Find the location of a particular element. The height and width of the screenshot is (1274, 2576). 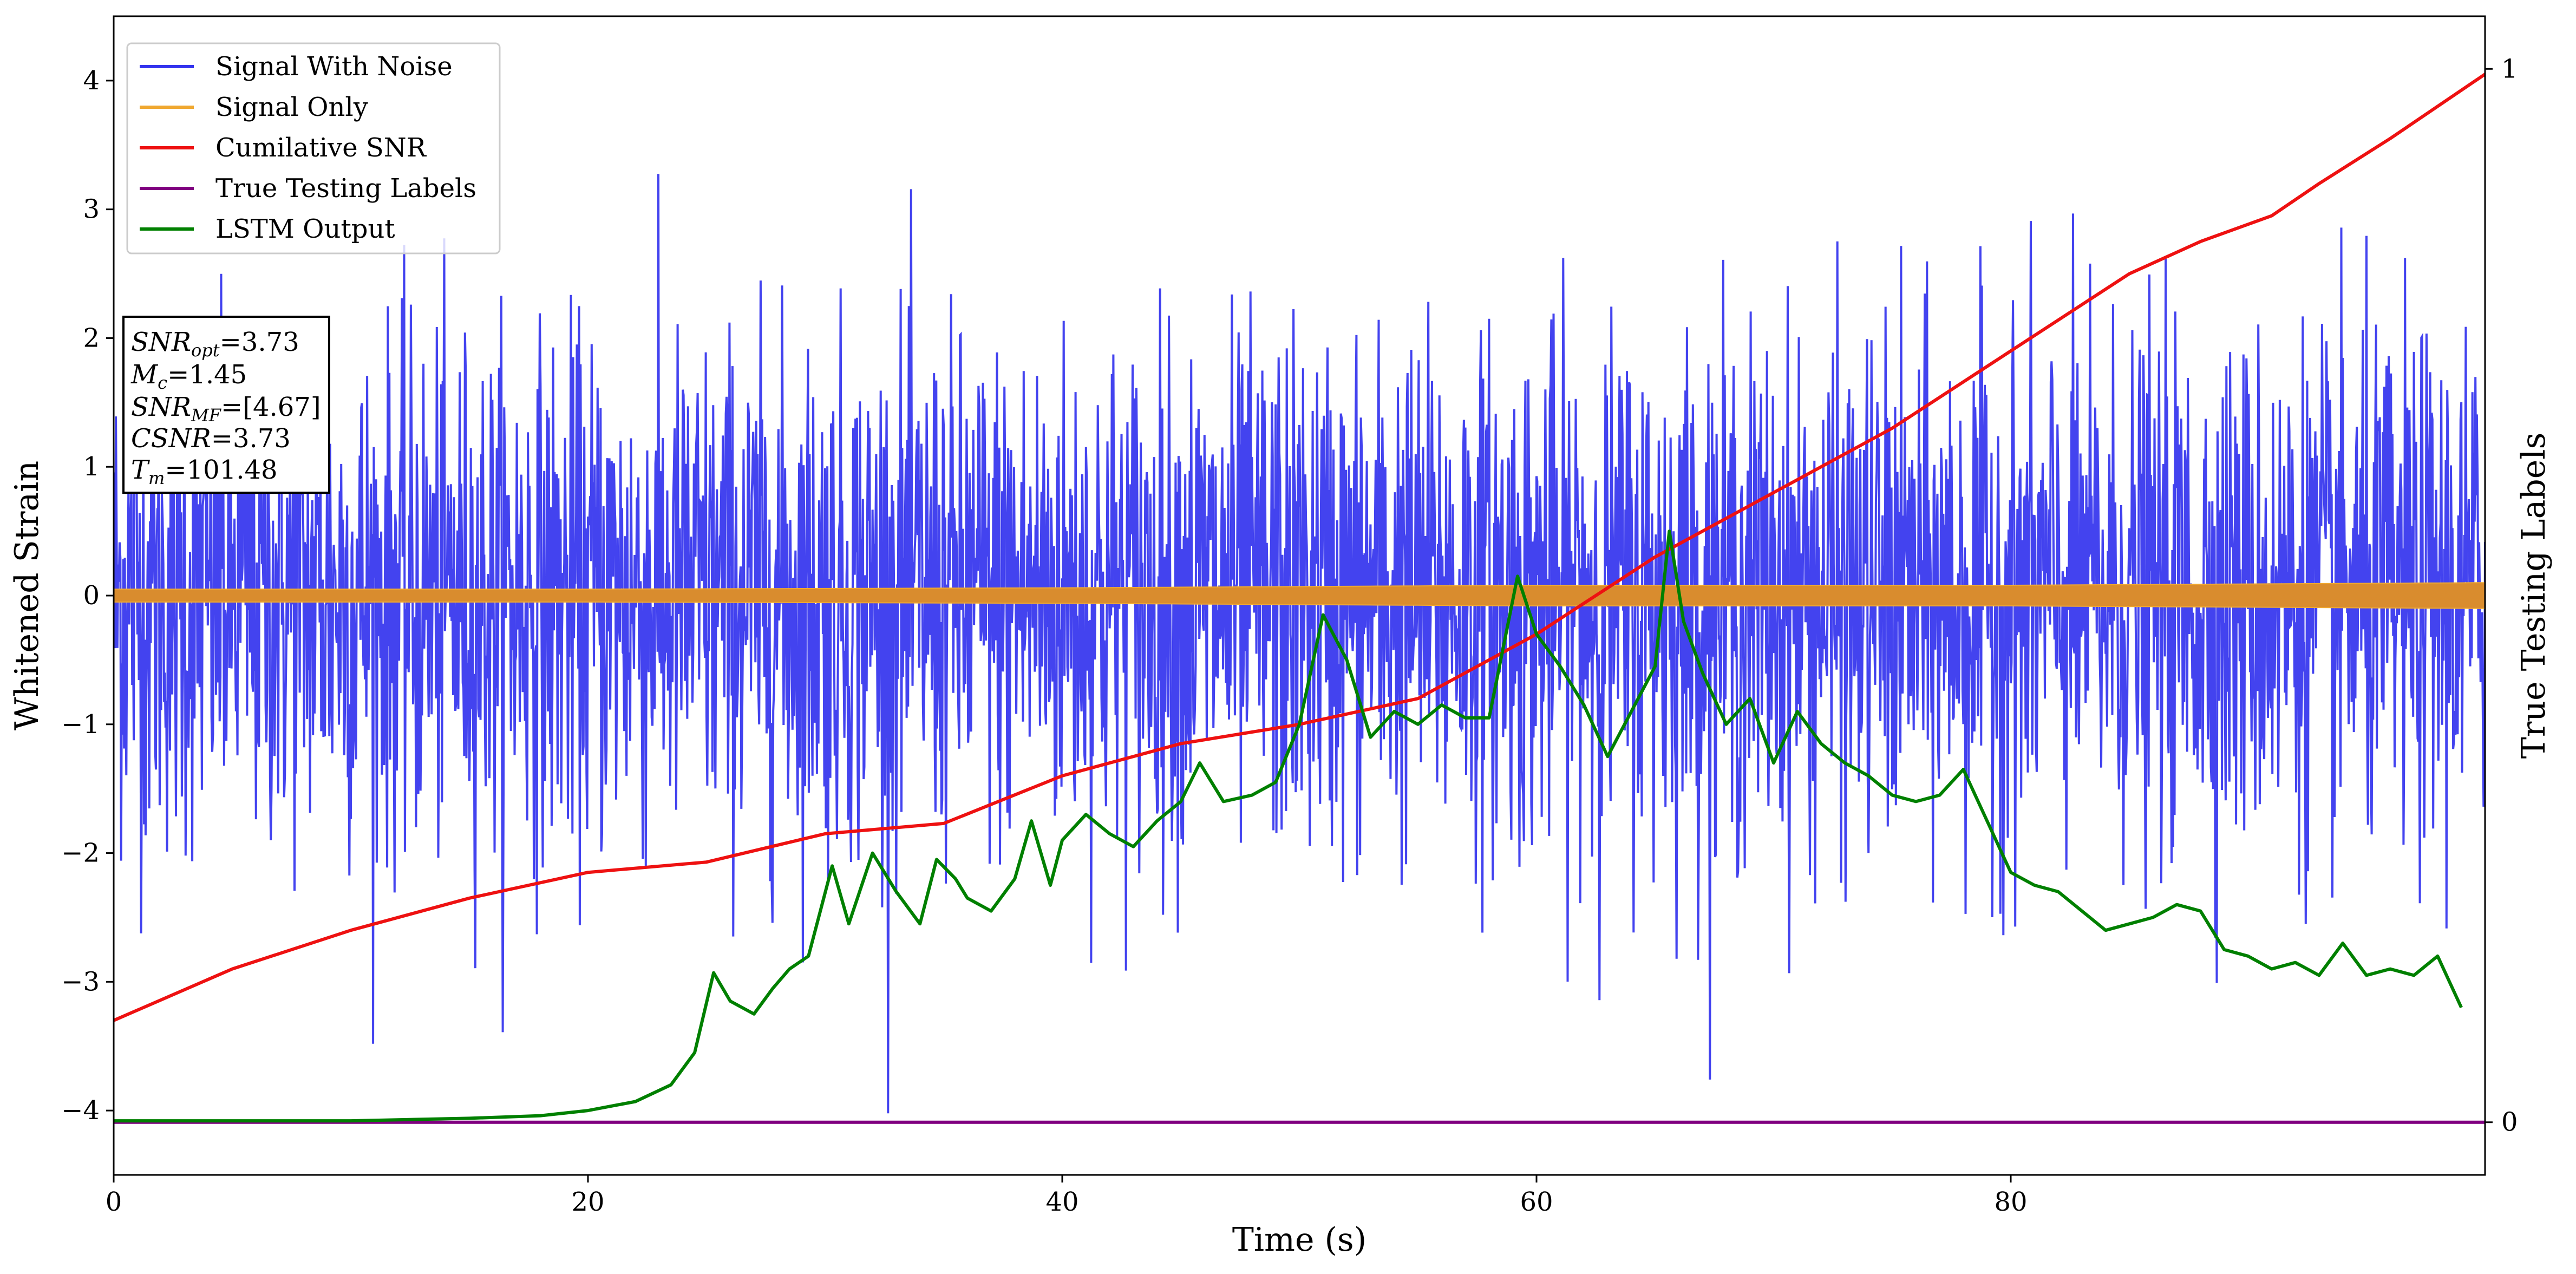

y2-tick-label: 0 is located at coordinates (2509, 1122).